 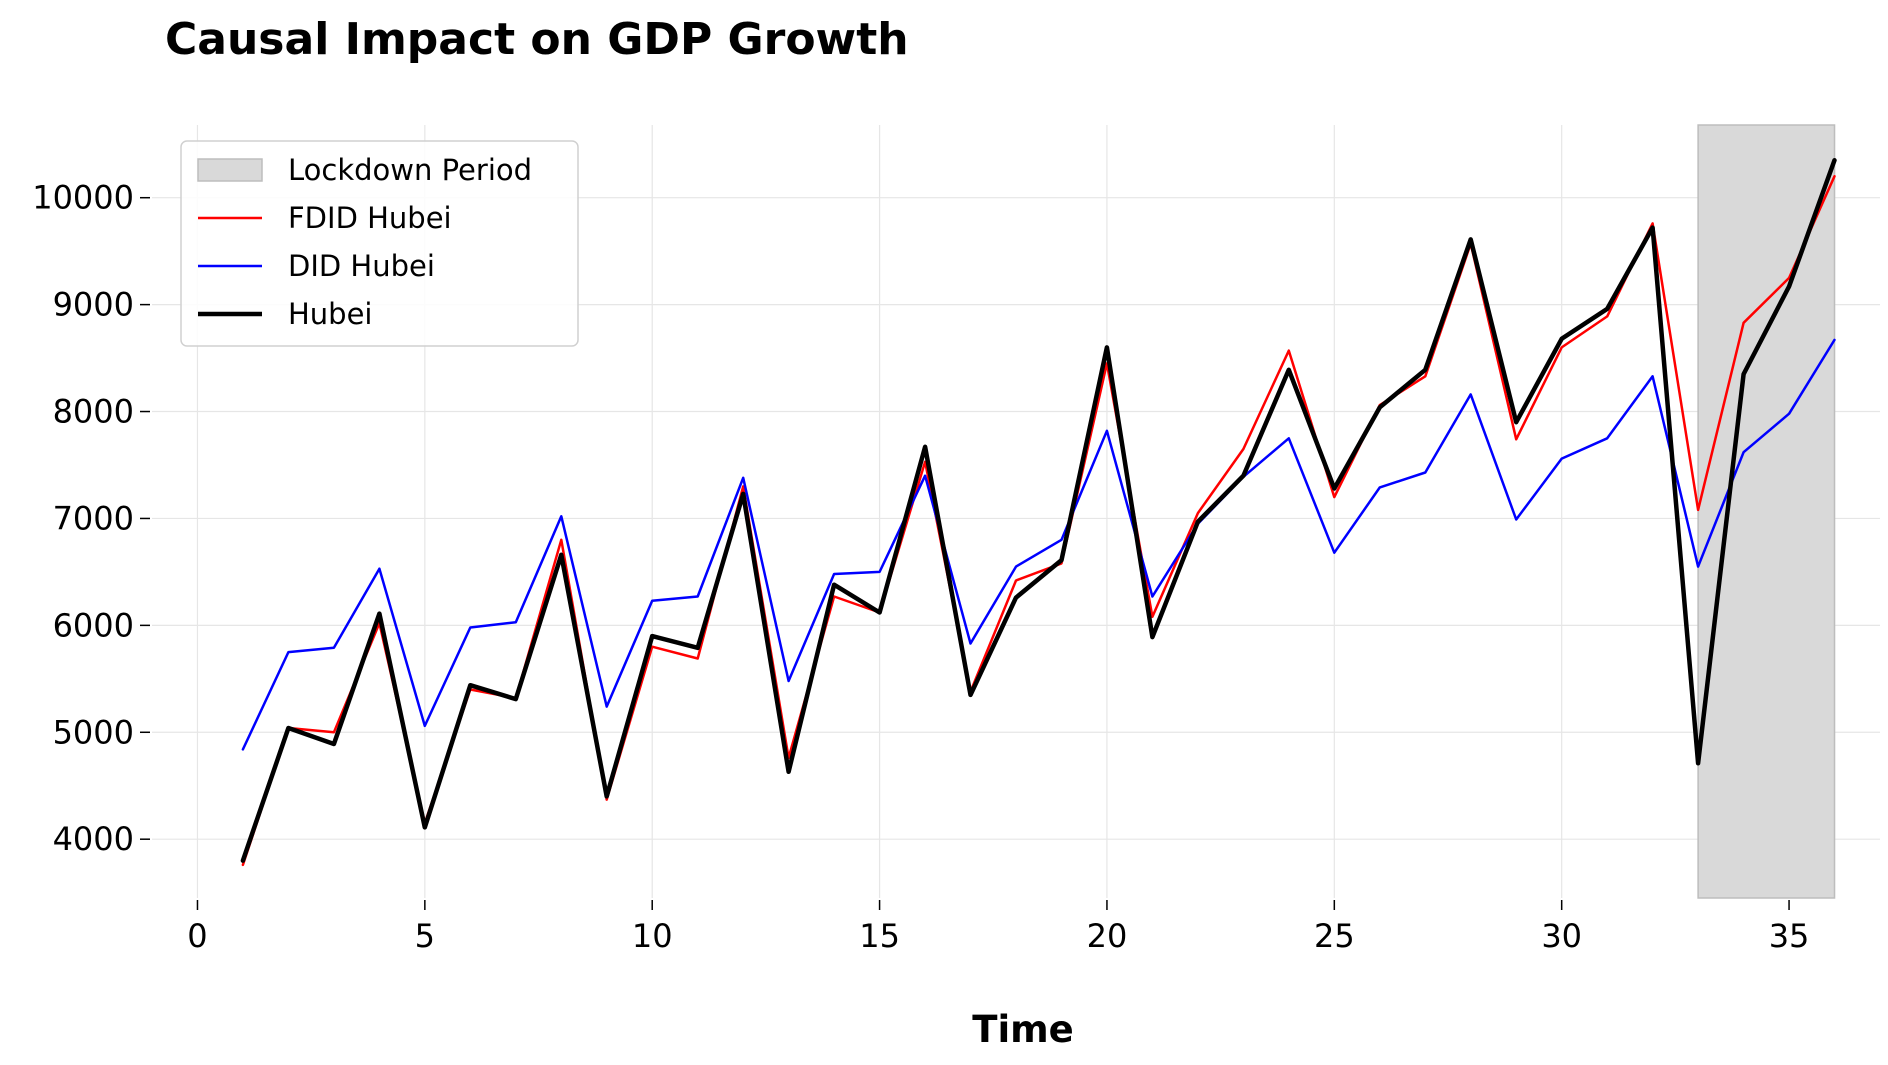 What do you see at coordinates (652, 936) in the screenshot?
I see `x-tick-label: 10` at bounding box center [652, 936].